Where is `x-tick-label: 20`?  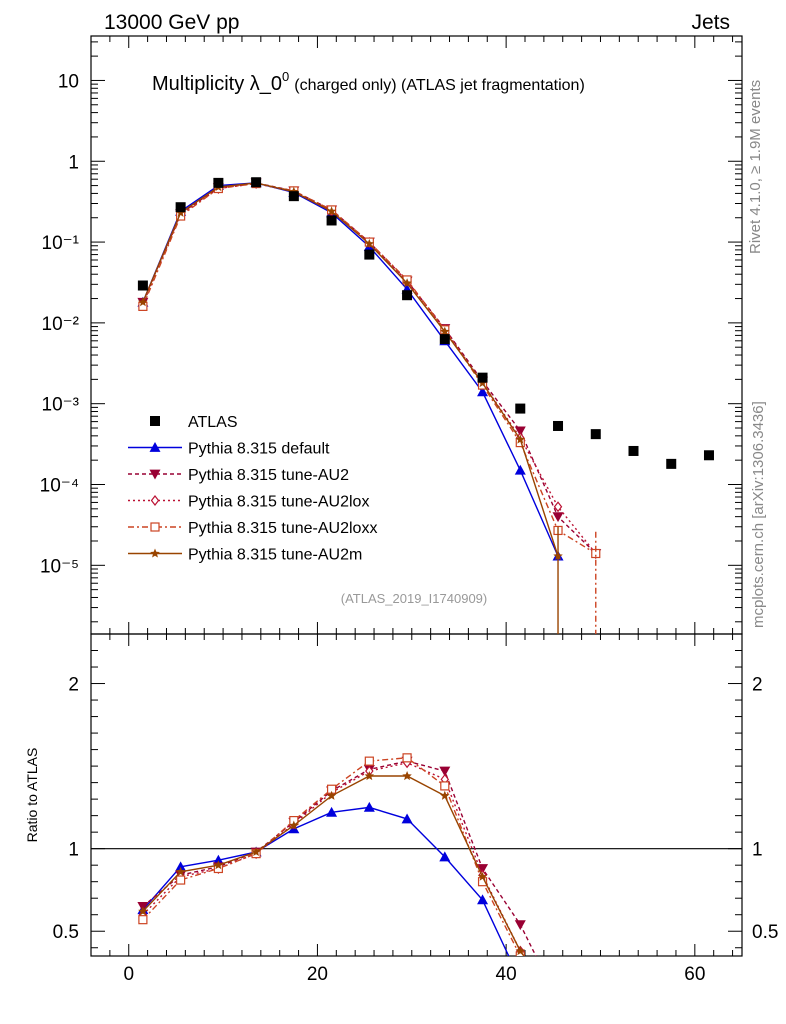 x-tick-label: 20 is located at coordinates (317, 974).